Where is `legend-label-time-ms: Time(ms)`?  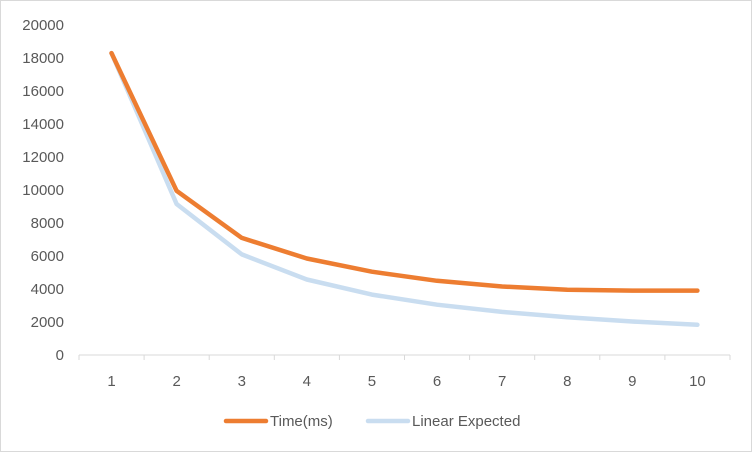
legend-label-time-ms: Time(ms) is located at coordinates (301, 421).